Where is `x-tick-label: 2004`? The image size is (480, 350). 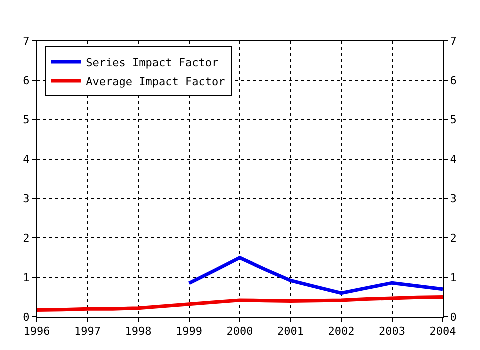
x-tick-label: 2004 is located at coordinates (443, 331).